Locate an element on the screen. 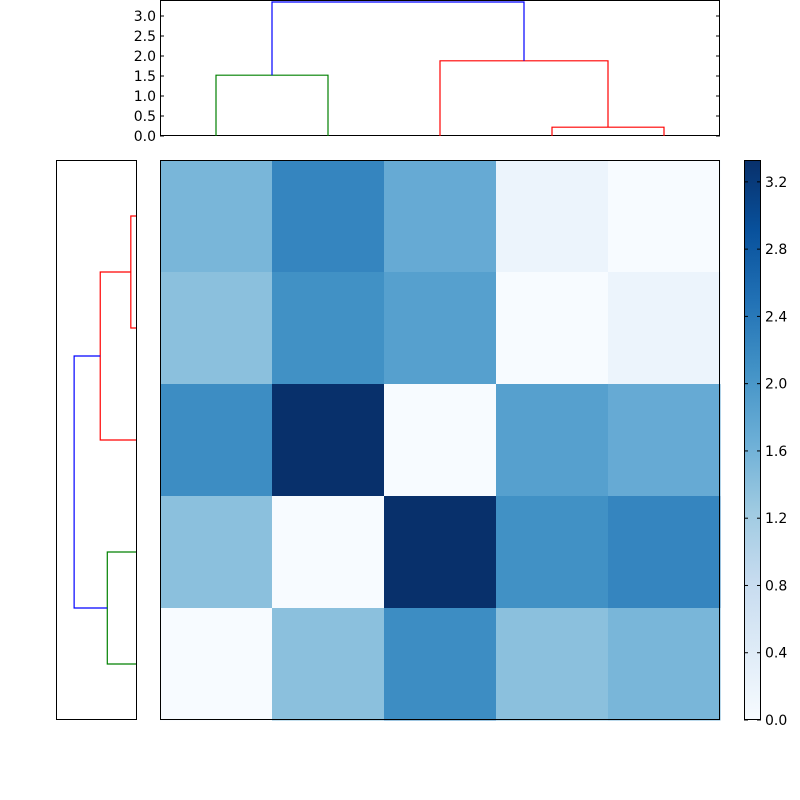 This screenshot has height=800, width=800. left-dendrogram-links is located at coordinates (104, 440).